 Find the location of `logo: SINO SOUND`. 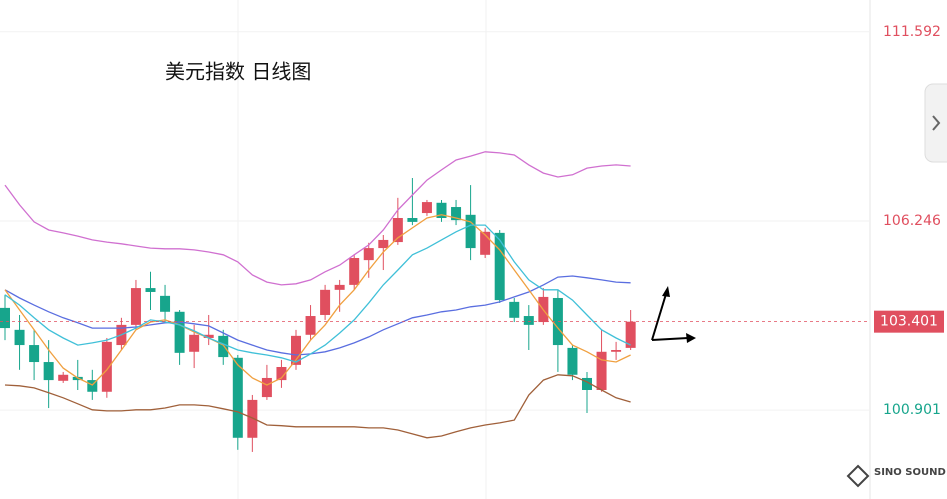

logo: SINO SOUND is located at coordinates (896, 476).